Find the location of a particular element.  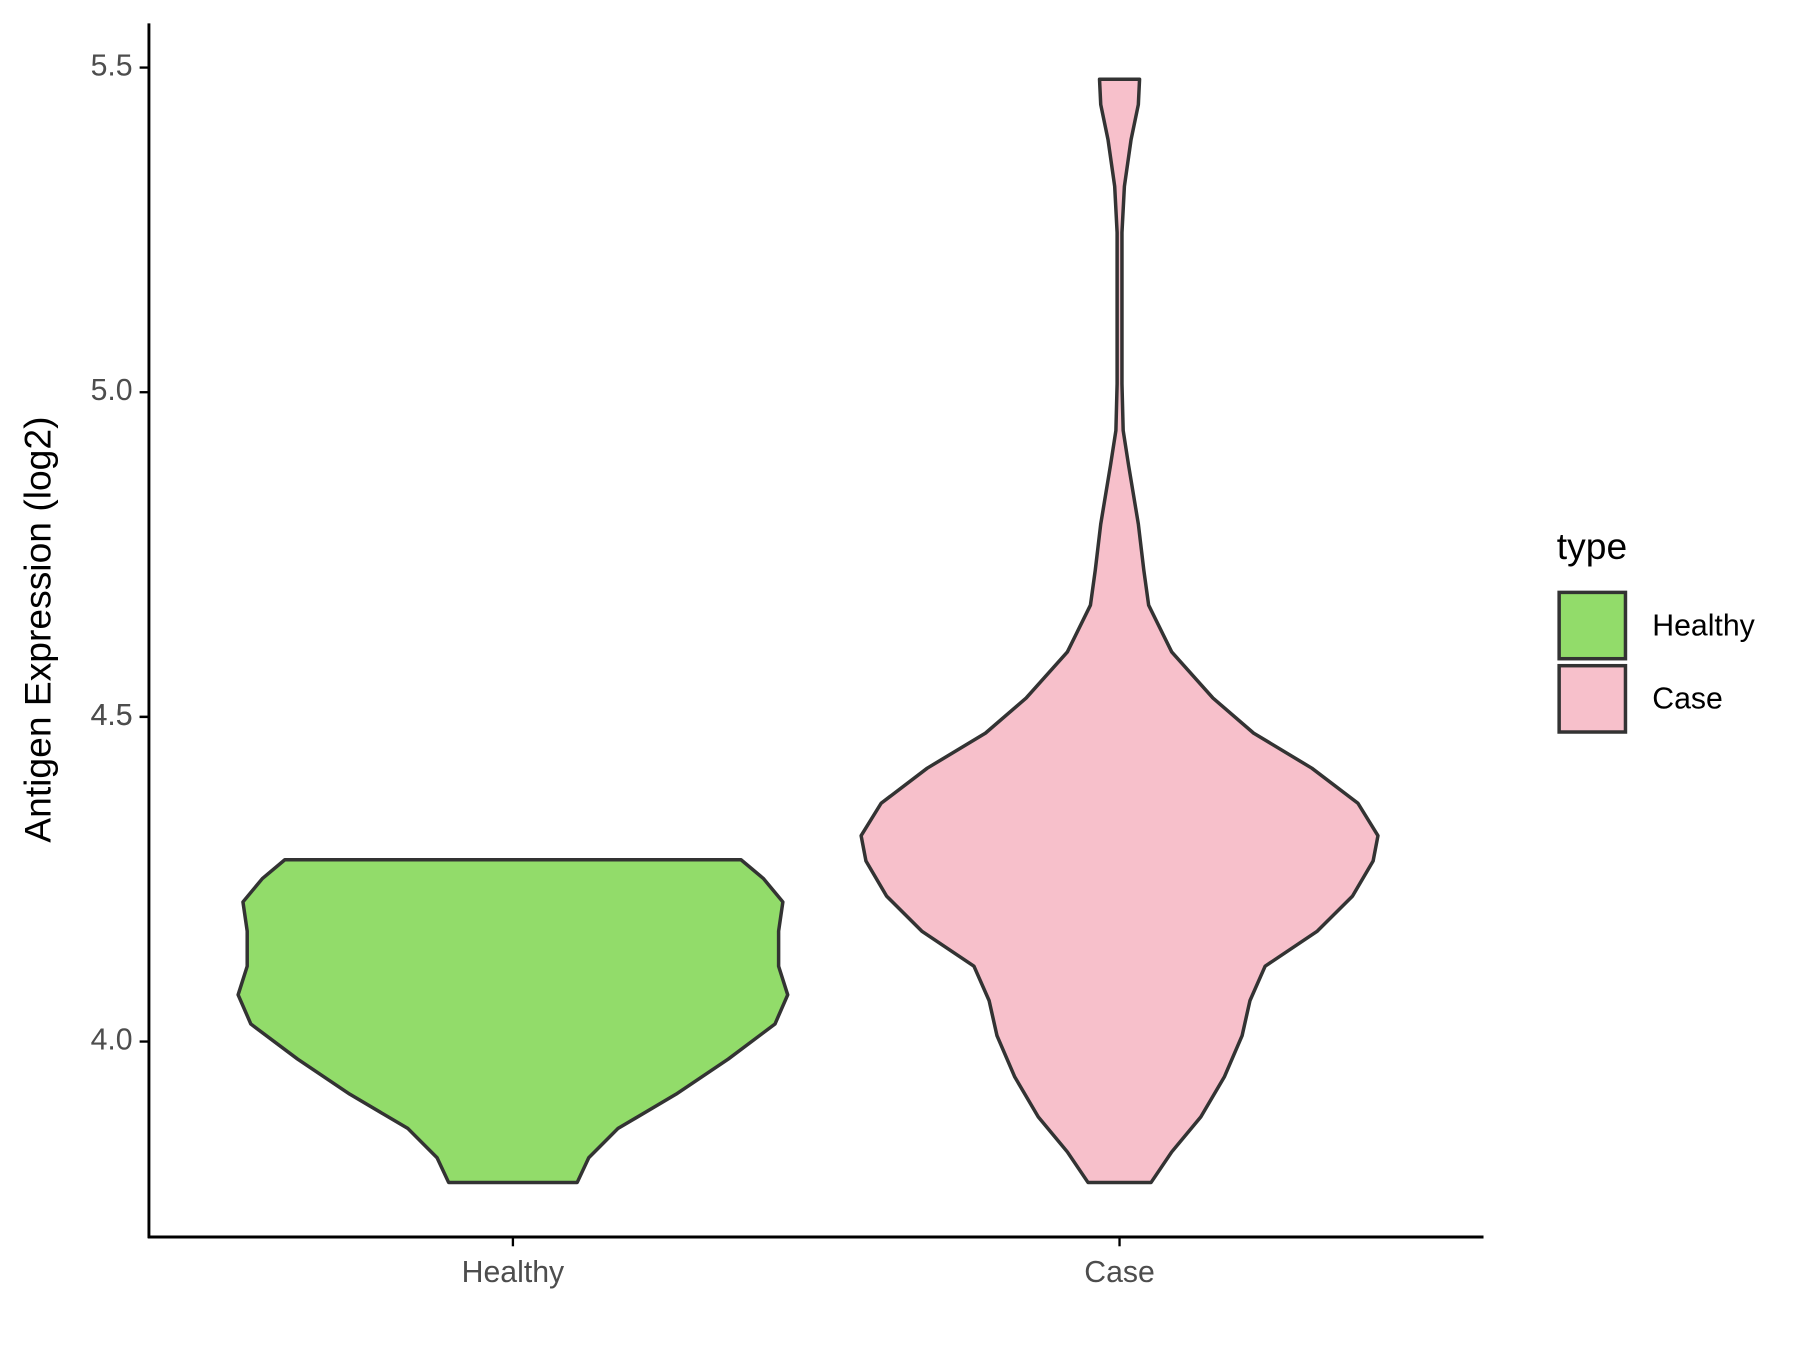

violin is located at coordinates (513, 1021).